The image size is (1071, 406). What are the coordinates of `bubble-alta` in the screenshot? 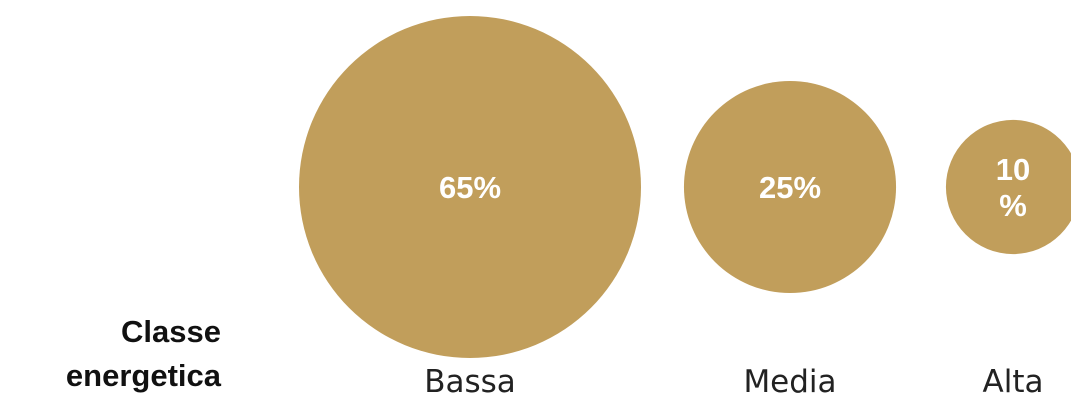 It's located at (1008, 187).